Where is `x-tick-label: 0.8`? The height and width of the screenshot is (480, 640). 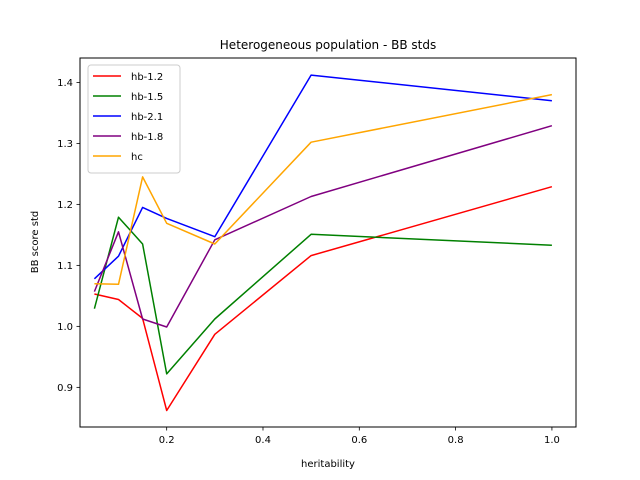 x-tick-label: 0.8 is located at coordinates (456, 440).